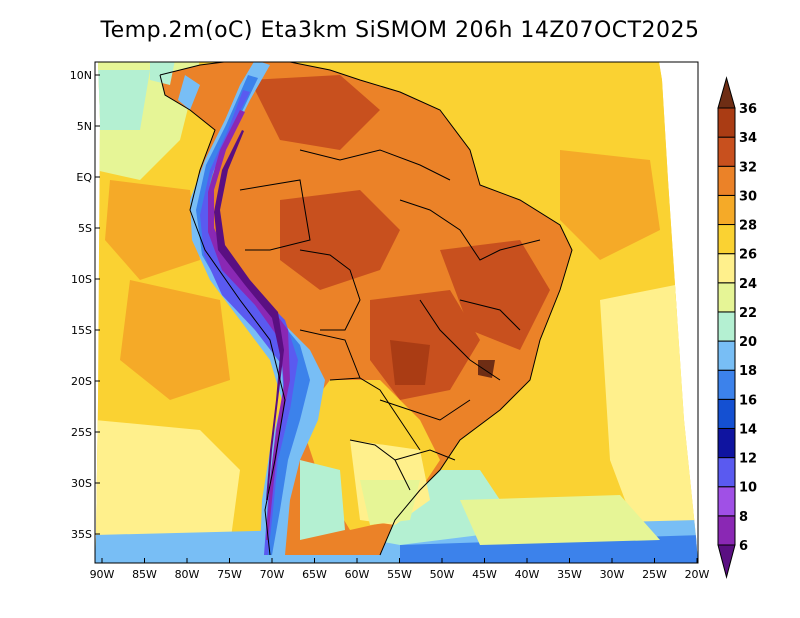 The height and width of the screenshot is (618, 800). Describe the element at coordinates (748, 196) in the screenshot. I see `colorbar-label: 30` at that location.